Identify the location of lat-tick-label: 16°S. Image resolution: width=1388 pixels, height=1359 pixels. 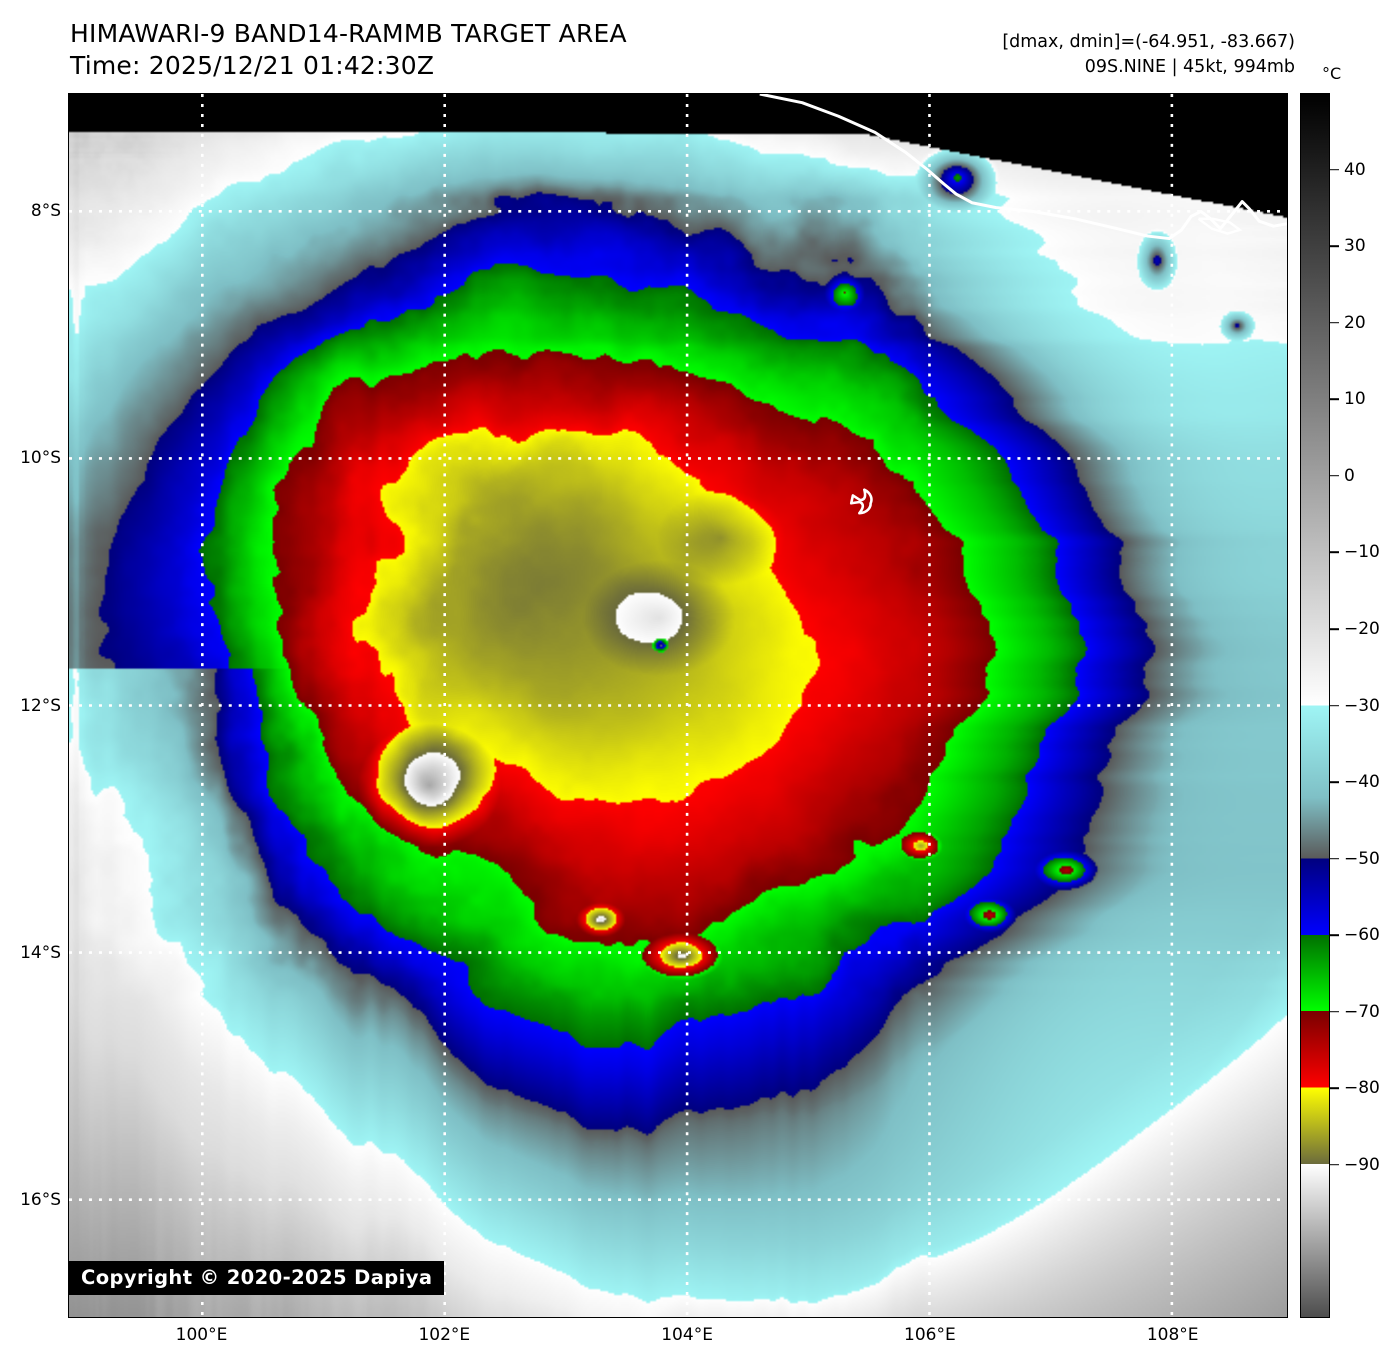
(40, 1200).